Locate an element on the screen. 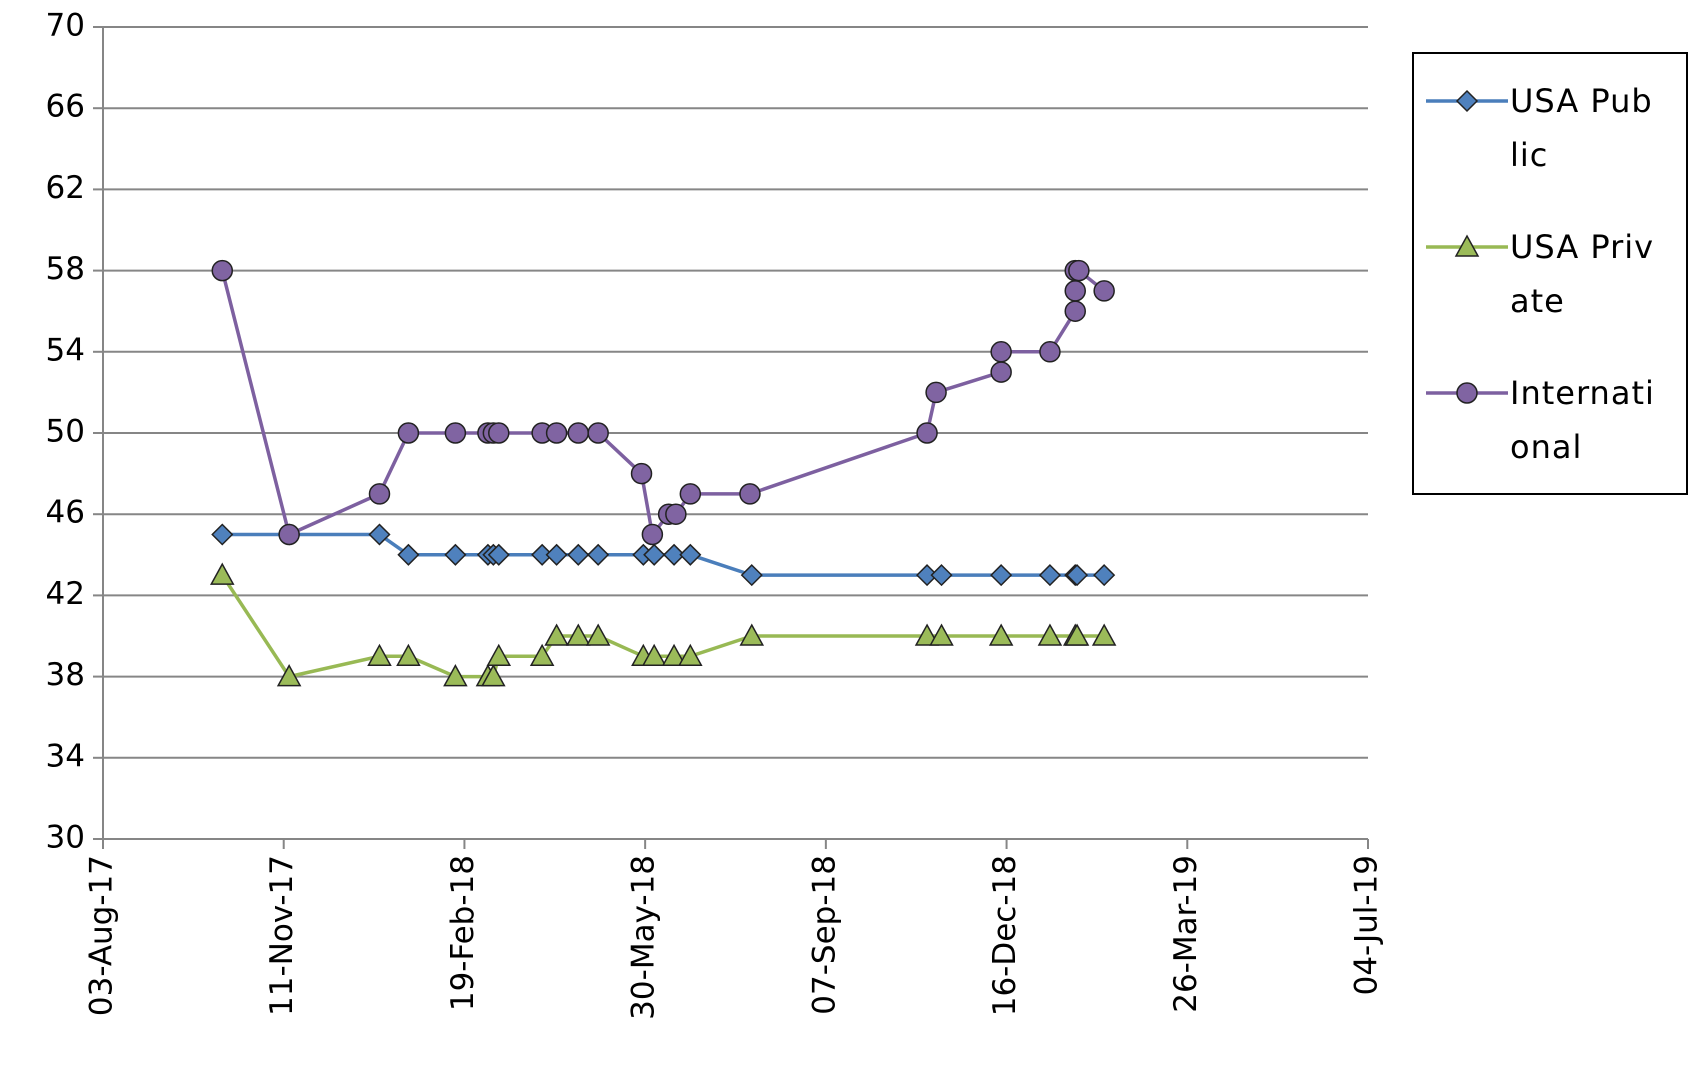  y-tick-label: 30 is located at coordinates (65, 838).